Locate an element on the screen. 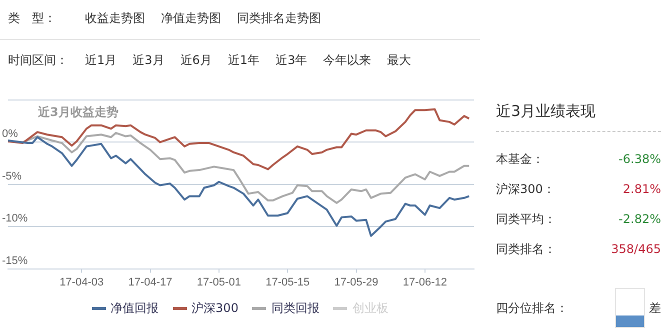  legend-label: 沪深300 is located at coordinates (215, 308).